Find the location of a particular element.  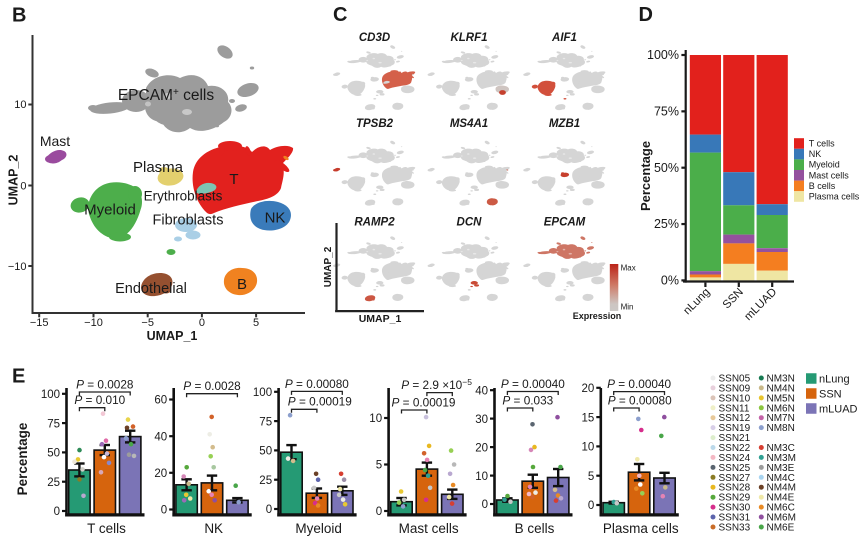

svg-text: 60 is located at coordinates (160, 401).